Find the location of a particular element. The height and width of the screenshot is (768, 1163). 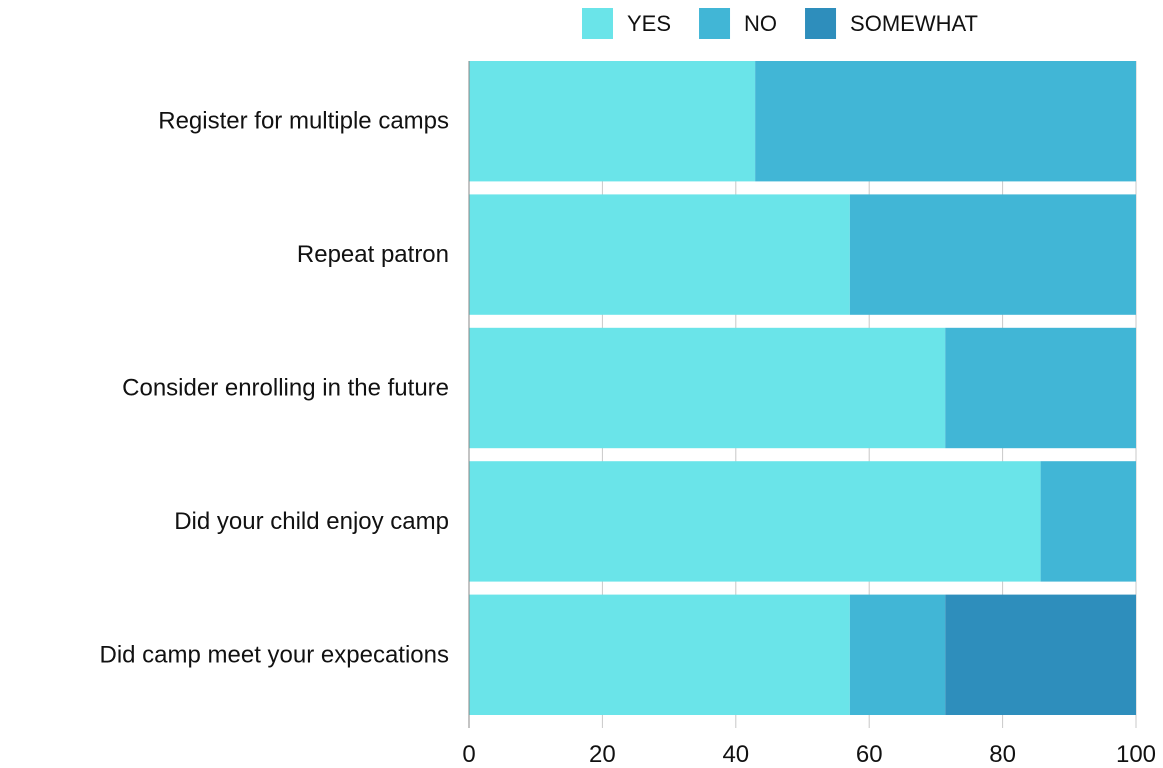

legend: YES NO SOMEWHAT is located at coordinates (780, 23).